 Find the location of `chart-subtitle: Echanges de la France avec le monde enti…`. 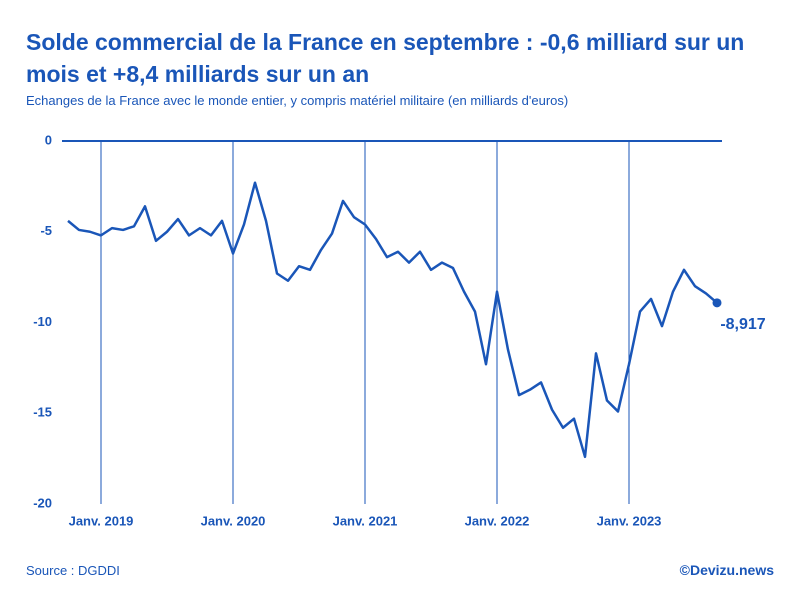

chart-subtitle: Echanges de la France avec le monde enti… is located at coordinates (297, 100).